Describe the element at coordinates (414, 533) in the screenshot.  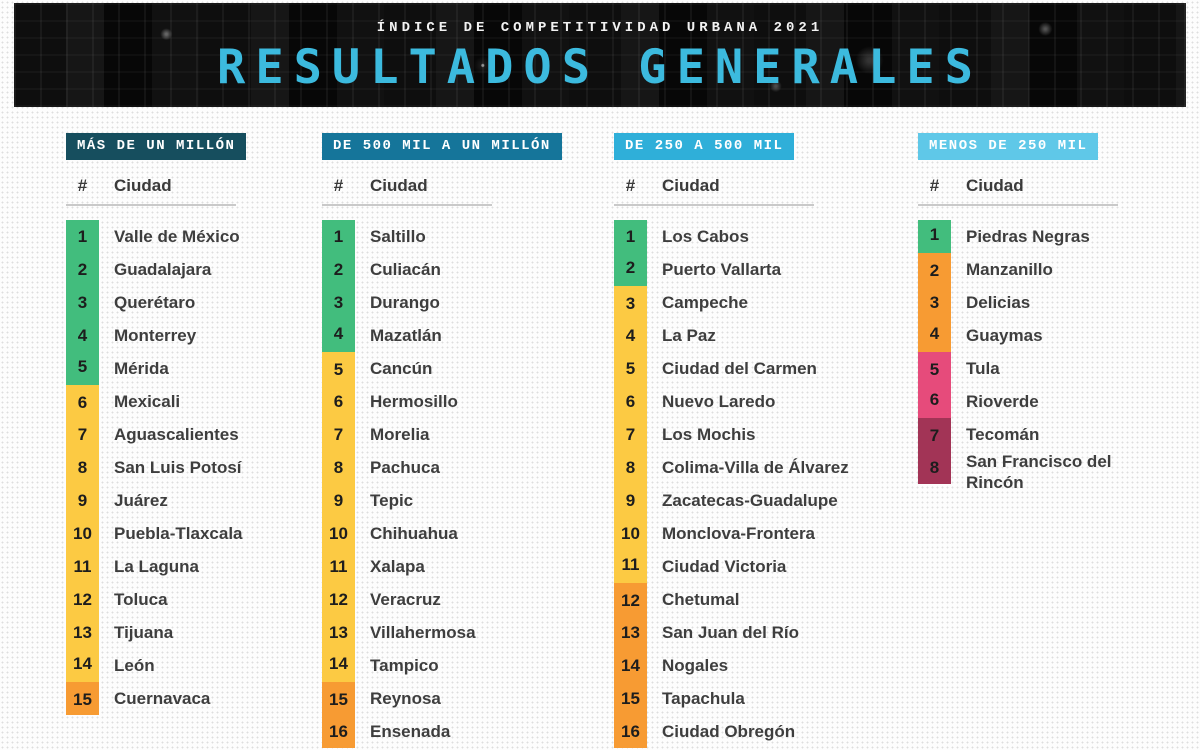
I see `city-name: Chihuahua` at that location.